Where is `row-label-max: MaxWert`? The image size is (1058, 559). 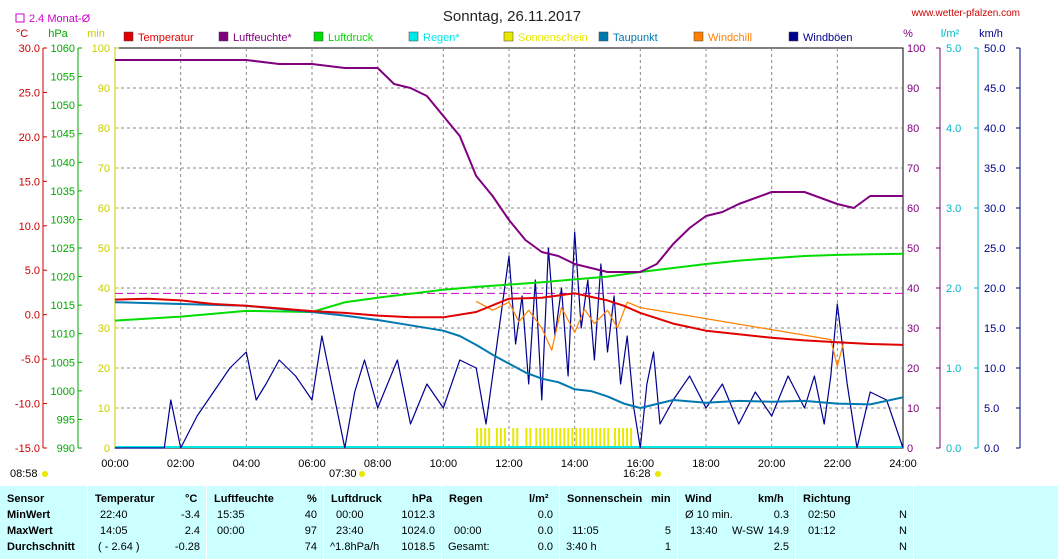
row-label-max: MaxWert is located at coordinates (30, 531).